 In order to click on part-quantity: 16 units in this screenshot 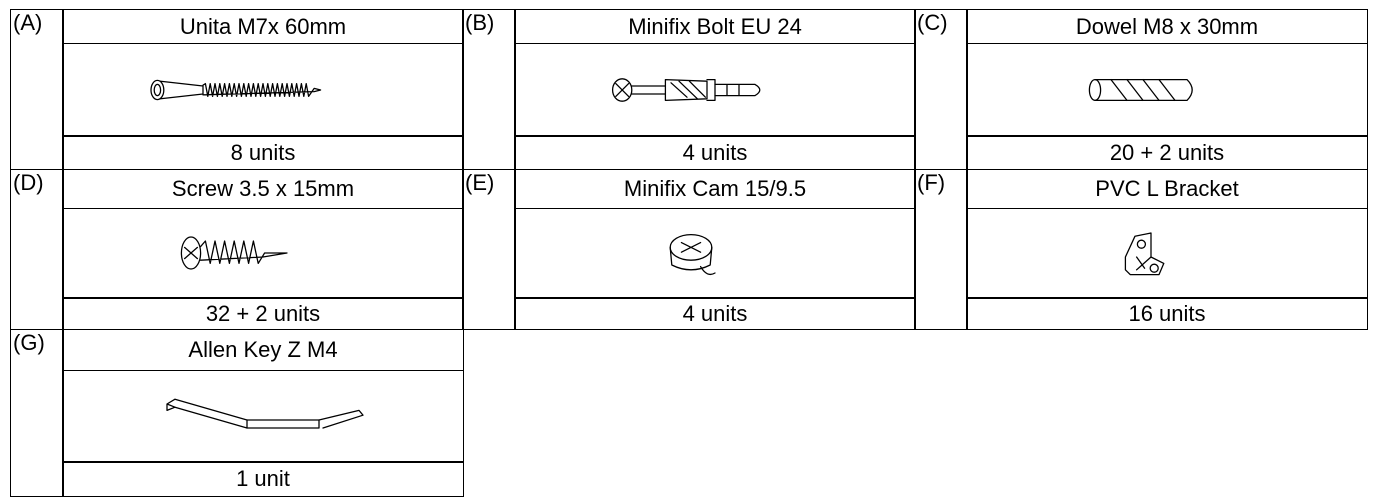, I will do `click(1167, 313)`.